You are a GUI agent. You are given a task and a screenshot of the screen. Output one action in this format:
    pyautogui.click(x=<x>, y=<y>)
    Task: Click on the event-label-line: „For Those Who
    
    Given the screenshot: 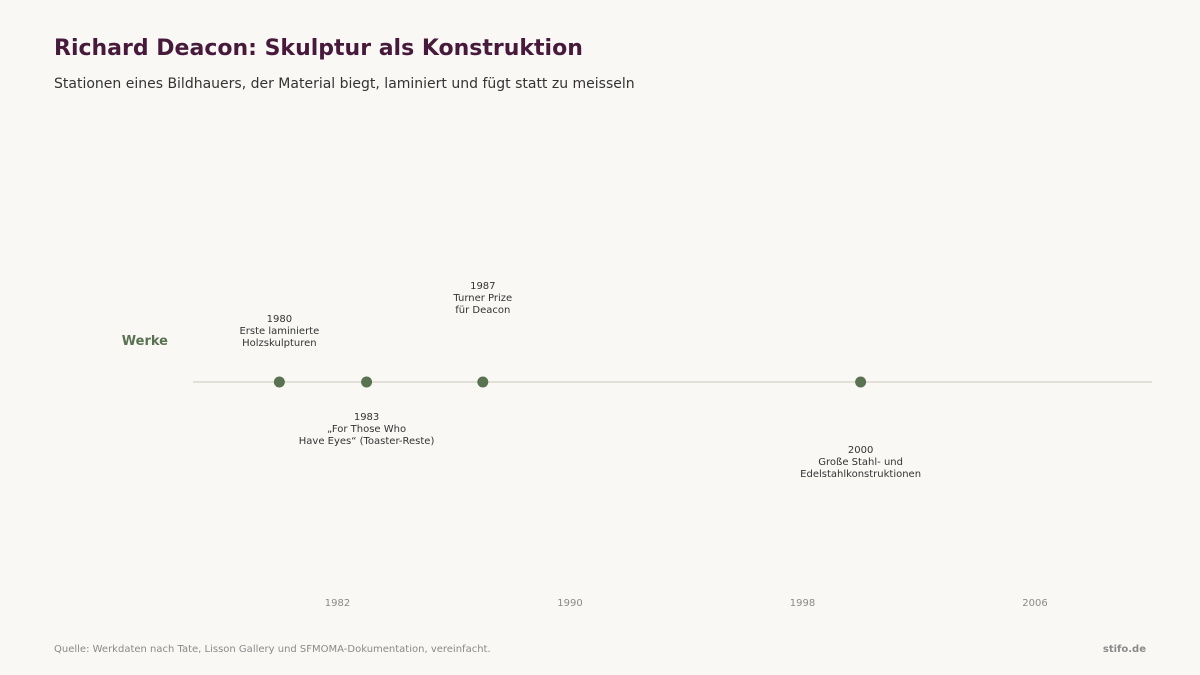 What is the action you would take?
    pyautogui.click(x=366, y=429)
    